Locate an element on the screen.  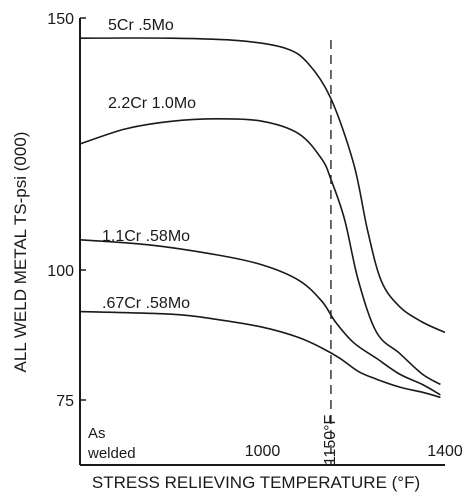
x-start-label: As is located at coordinates (97, 433).